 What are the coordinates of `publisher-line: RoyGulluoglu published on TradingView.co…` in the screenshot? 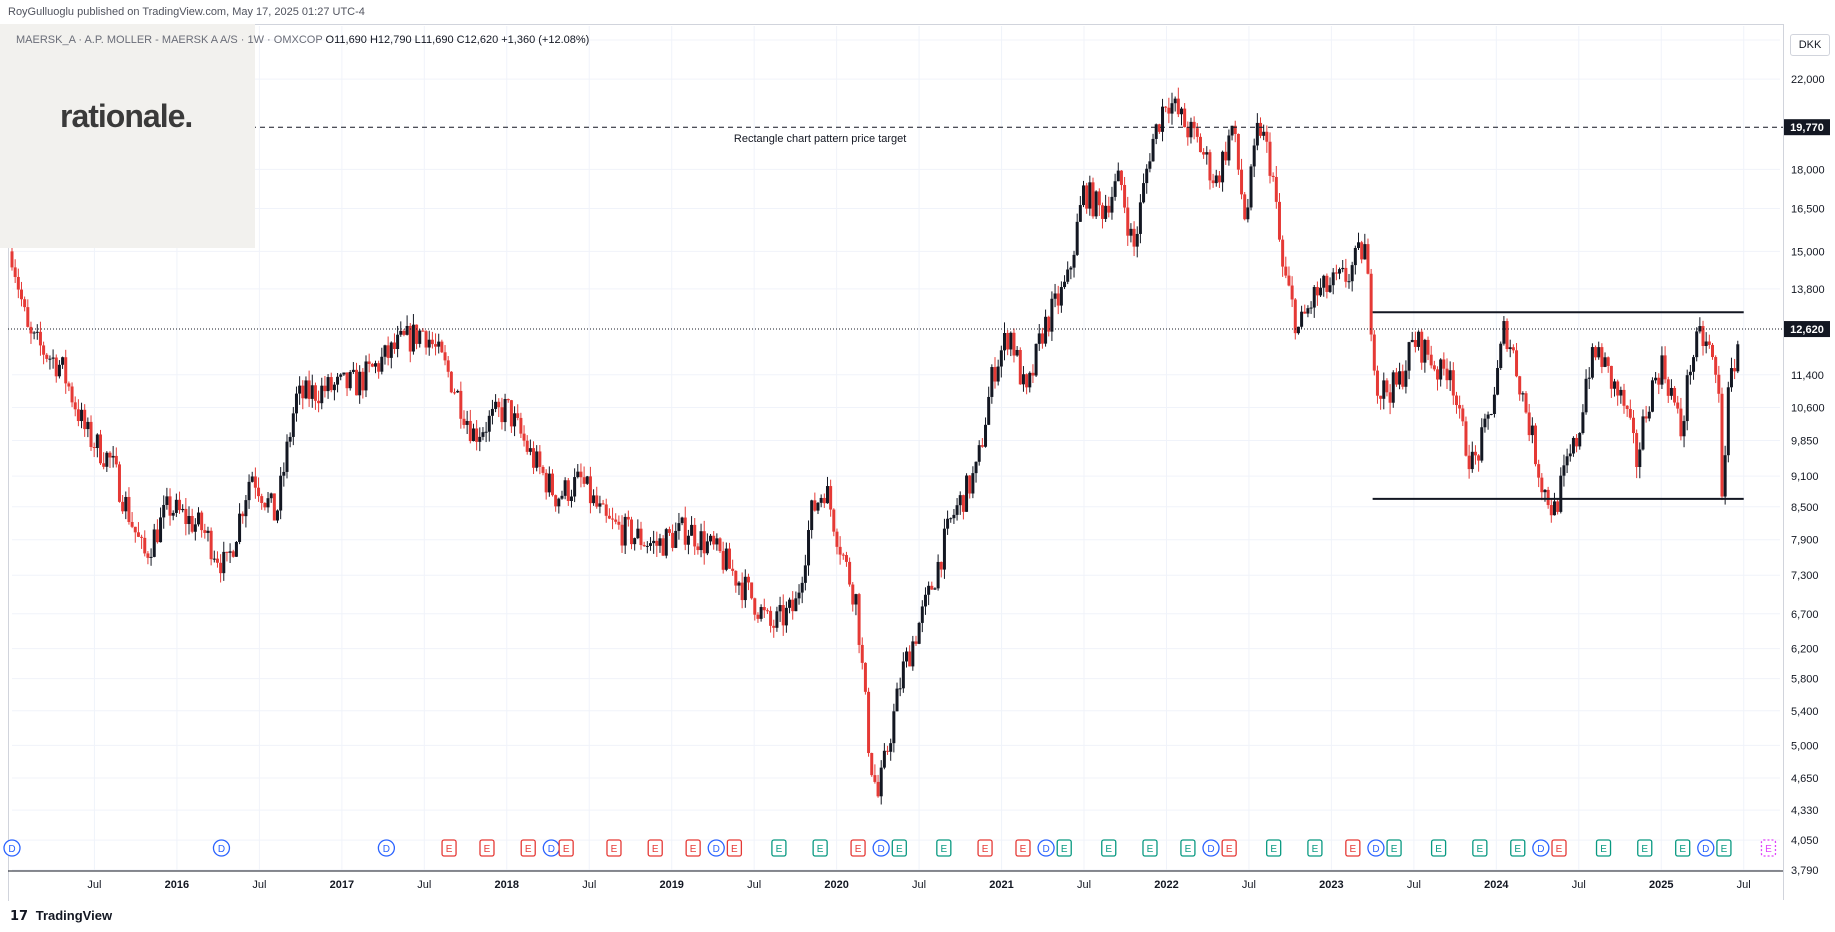 It's located at (186, 12).